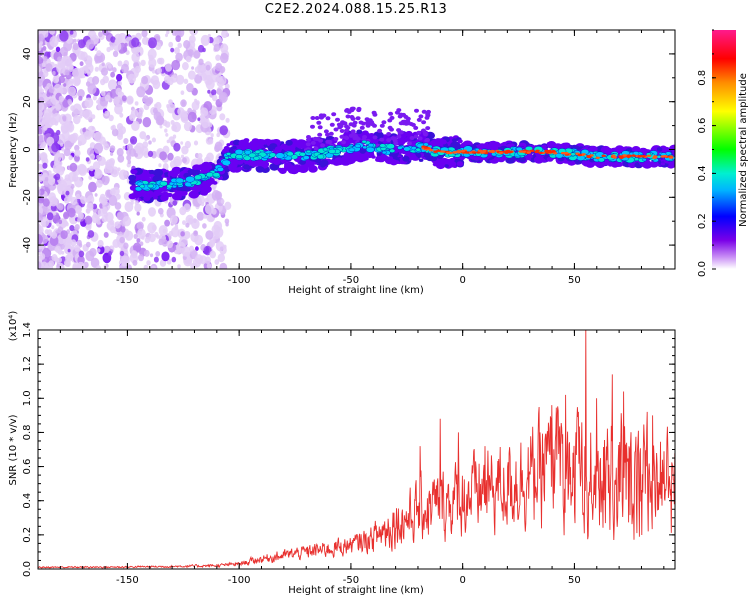 This screenshot has width=750, height=600. What do you see at coordinates (702, 126) in the screenshot?
I see `colorbar-tick-label: 0.6` at bounding box center [702, 126].